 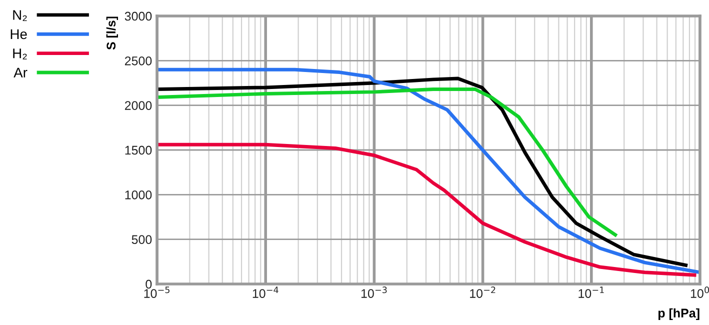 I want to click on x-tick-label: 10$^{−3}$, so click(x=374, y=292).